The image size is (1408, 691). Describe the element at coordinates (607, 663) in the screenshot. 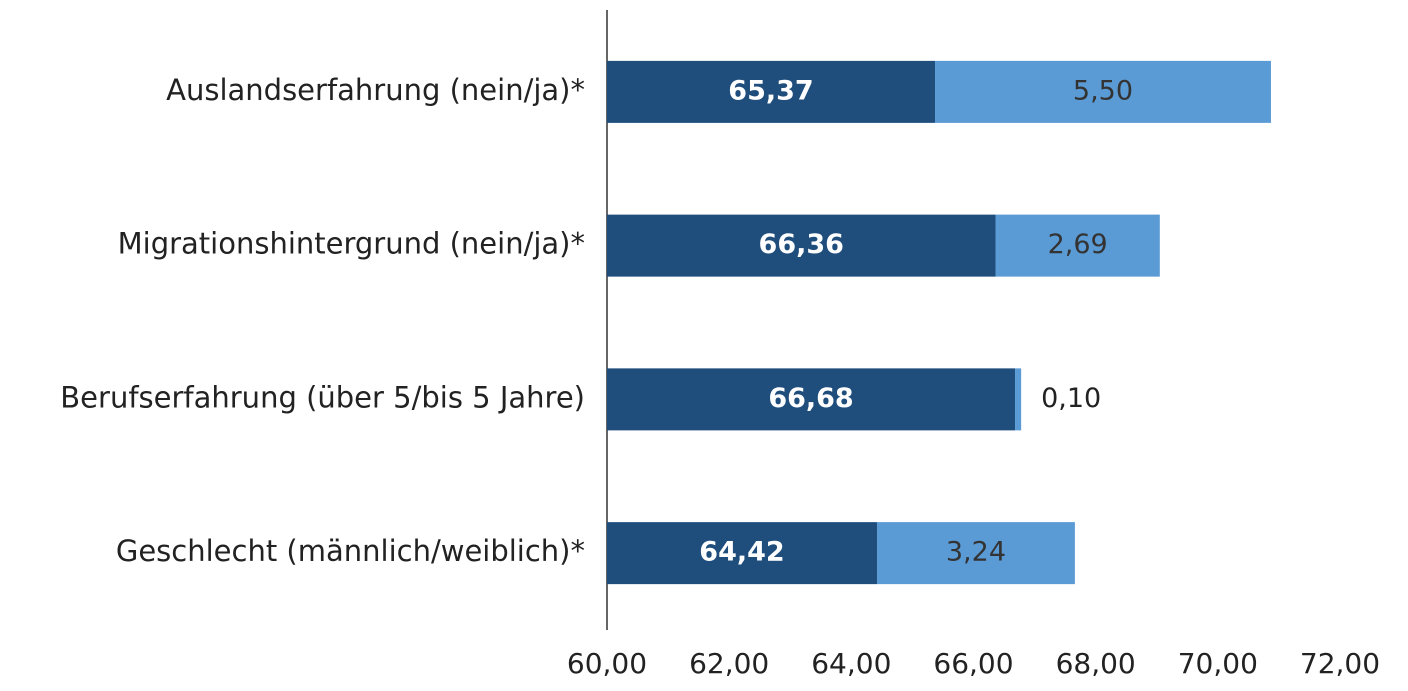

I see `x-tick-label: 60,00` at that location.